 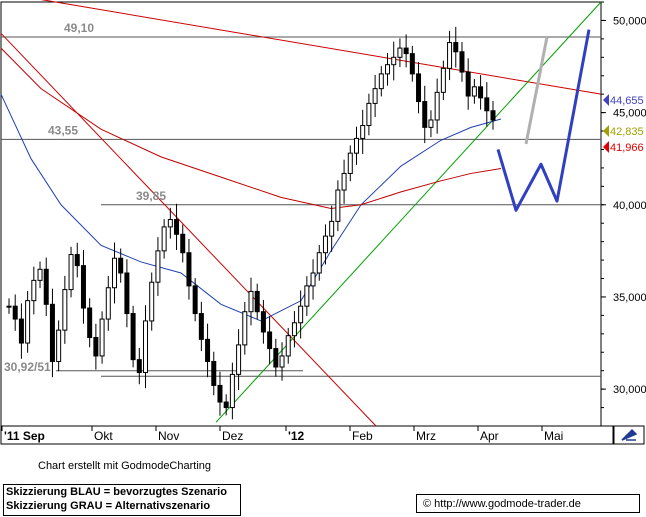 I want to click on scenario-blau-path, so click(x=543, y=120).